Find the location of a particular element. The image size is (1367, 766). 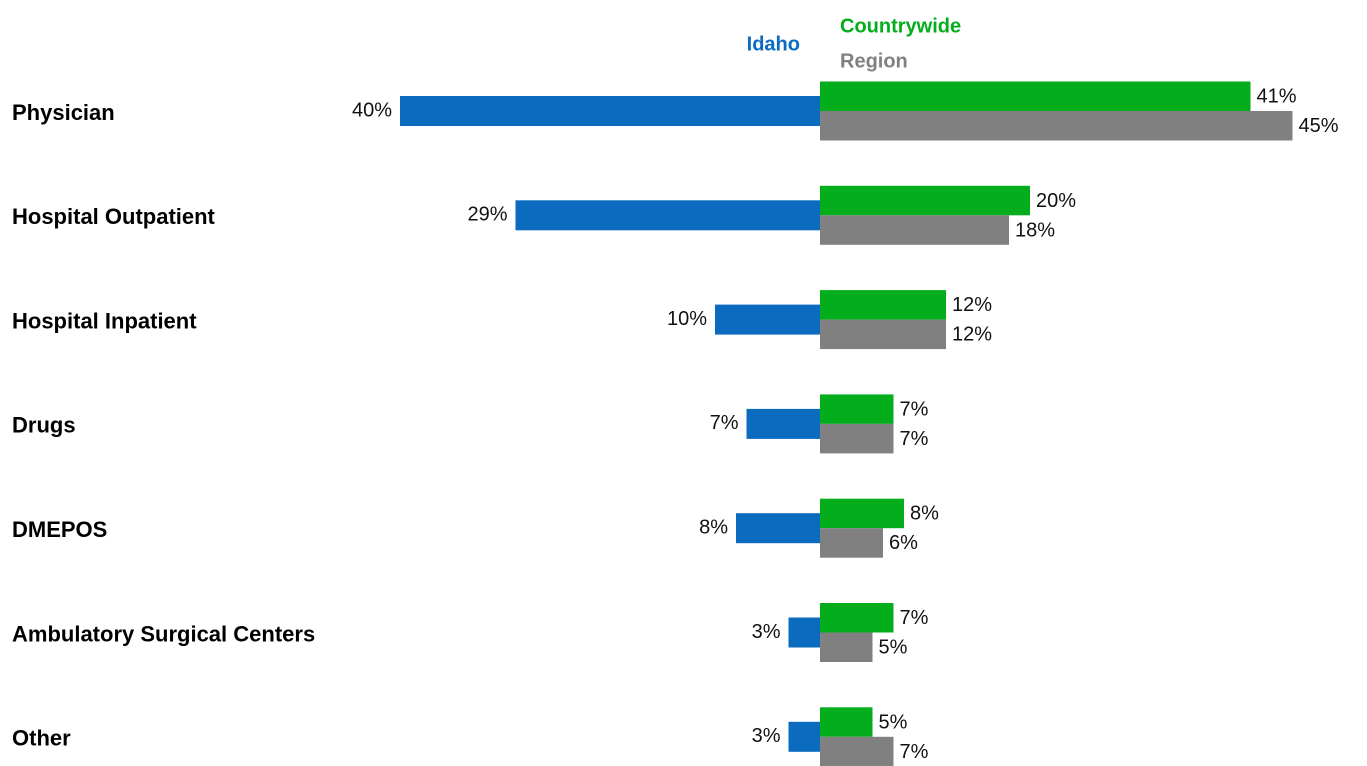

legend-label: Countrywide is located at coordinates (900, 26).